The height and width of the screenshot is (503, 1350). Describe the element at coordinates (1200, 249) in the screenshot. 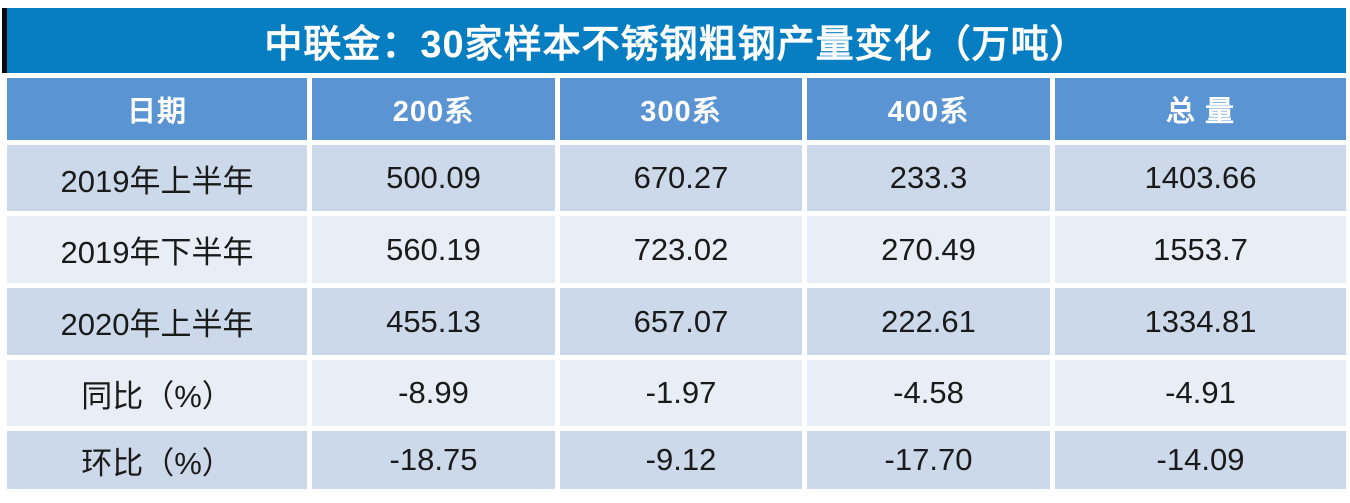

I see `table-cell: 1553.7` at that location.